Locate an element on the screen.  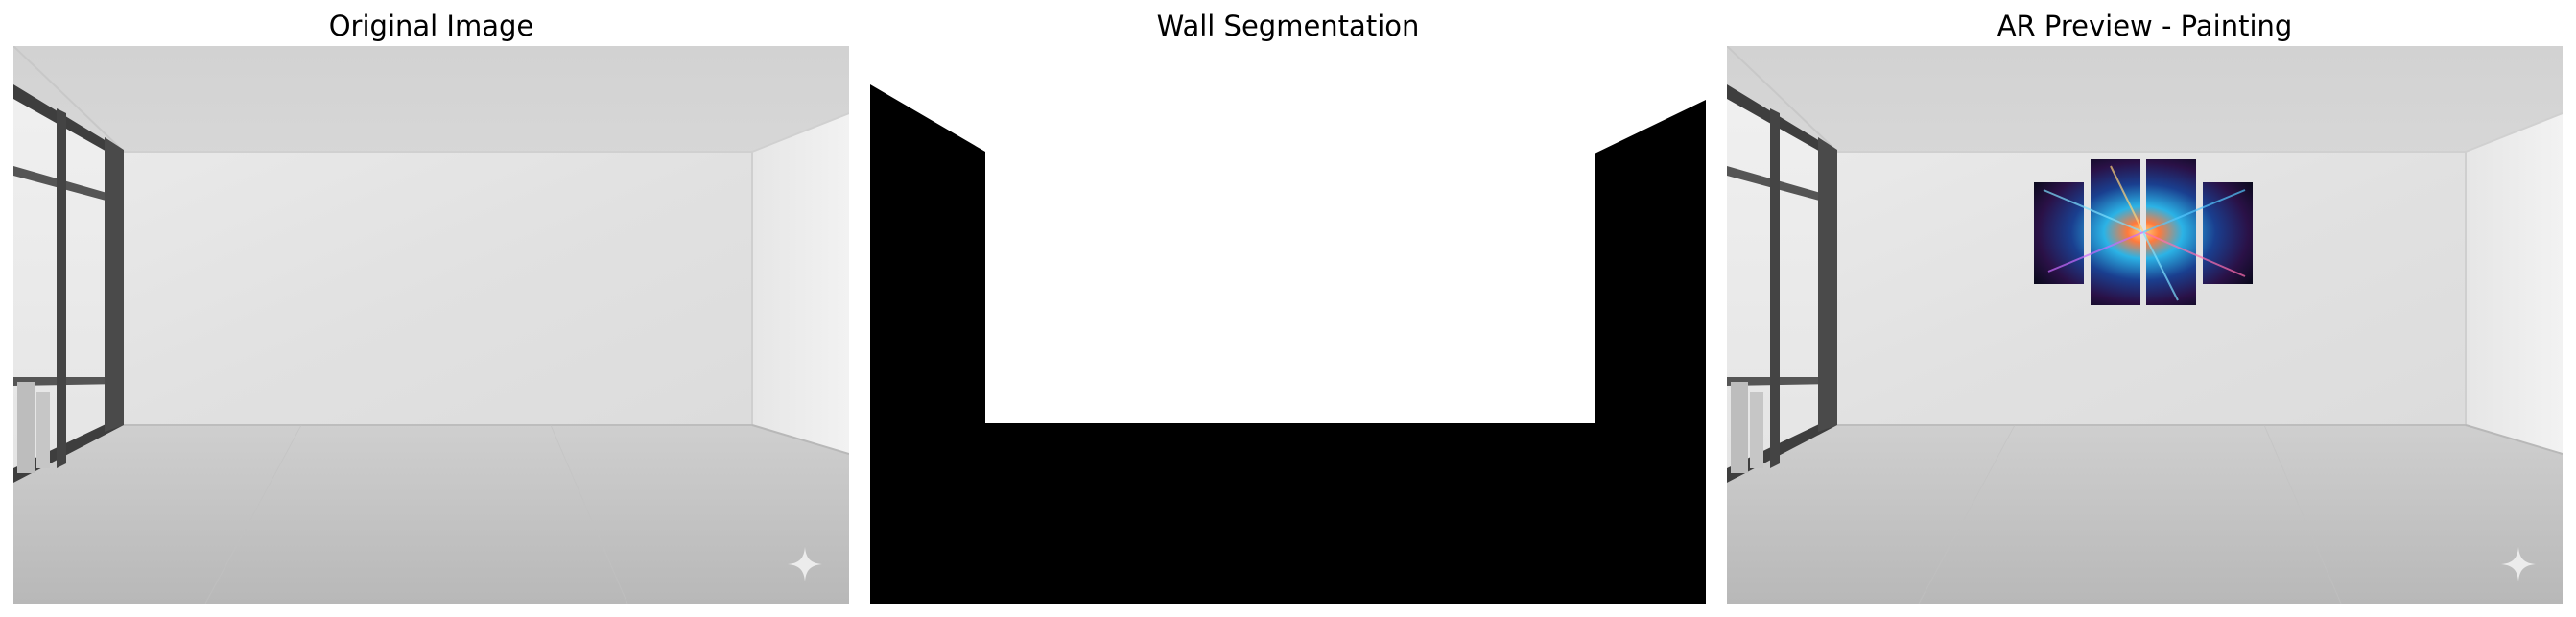
panel-title-ar-preview: AR Preview - Painting is located at coordinates (2145, 26).